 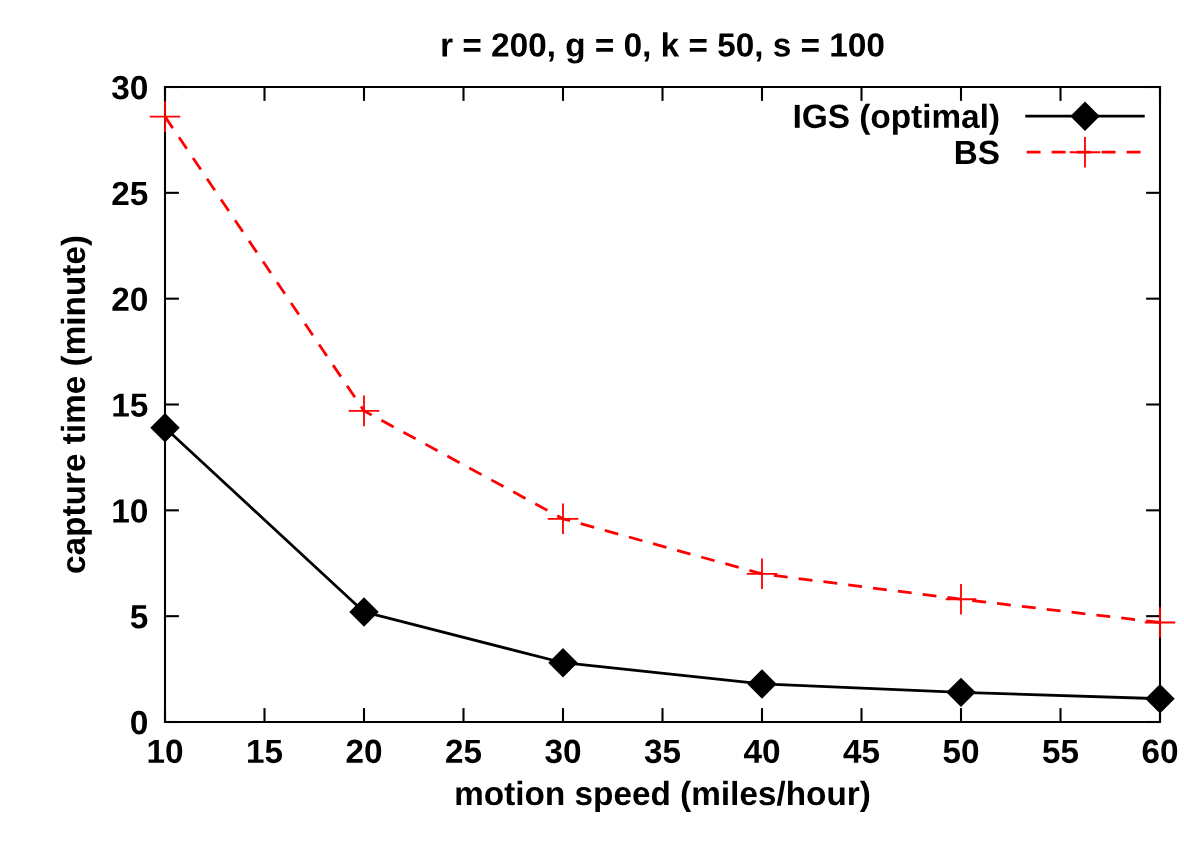 What do you see at coordinates (130, 405) in the screenshot?
I see `y-tick-label: 15` at bounding box center [130, 405].